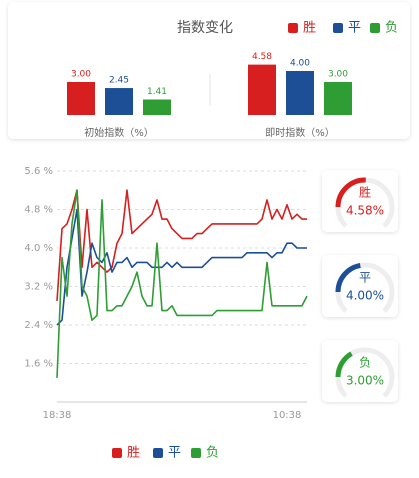  Describe the element at coordinates (365, 381) in the screenshot. I see `gauge-value: 3.00%` at that location.